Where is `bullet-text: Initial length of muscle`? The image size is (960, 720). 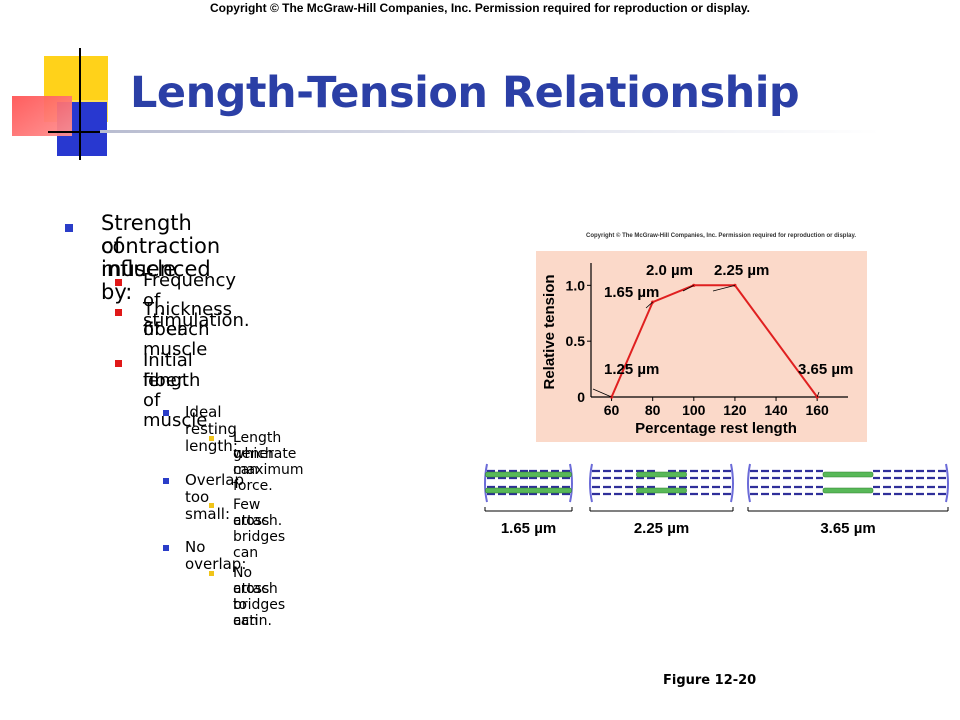 bullet-text: Initial length of muscle is located at coordinates (175, 390).